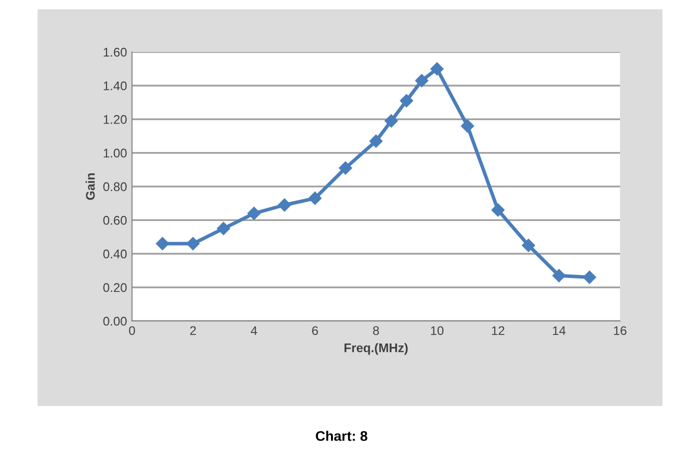  I want to click on y-tick-label: 0.80, so click(115, 187).